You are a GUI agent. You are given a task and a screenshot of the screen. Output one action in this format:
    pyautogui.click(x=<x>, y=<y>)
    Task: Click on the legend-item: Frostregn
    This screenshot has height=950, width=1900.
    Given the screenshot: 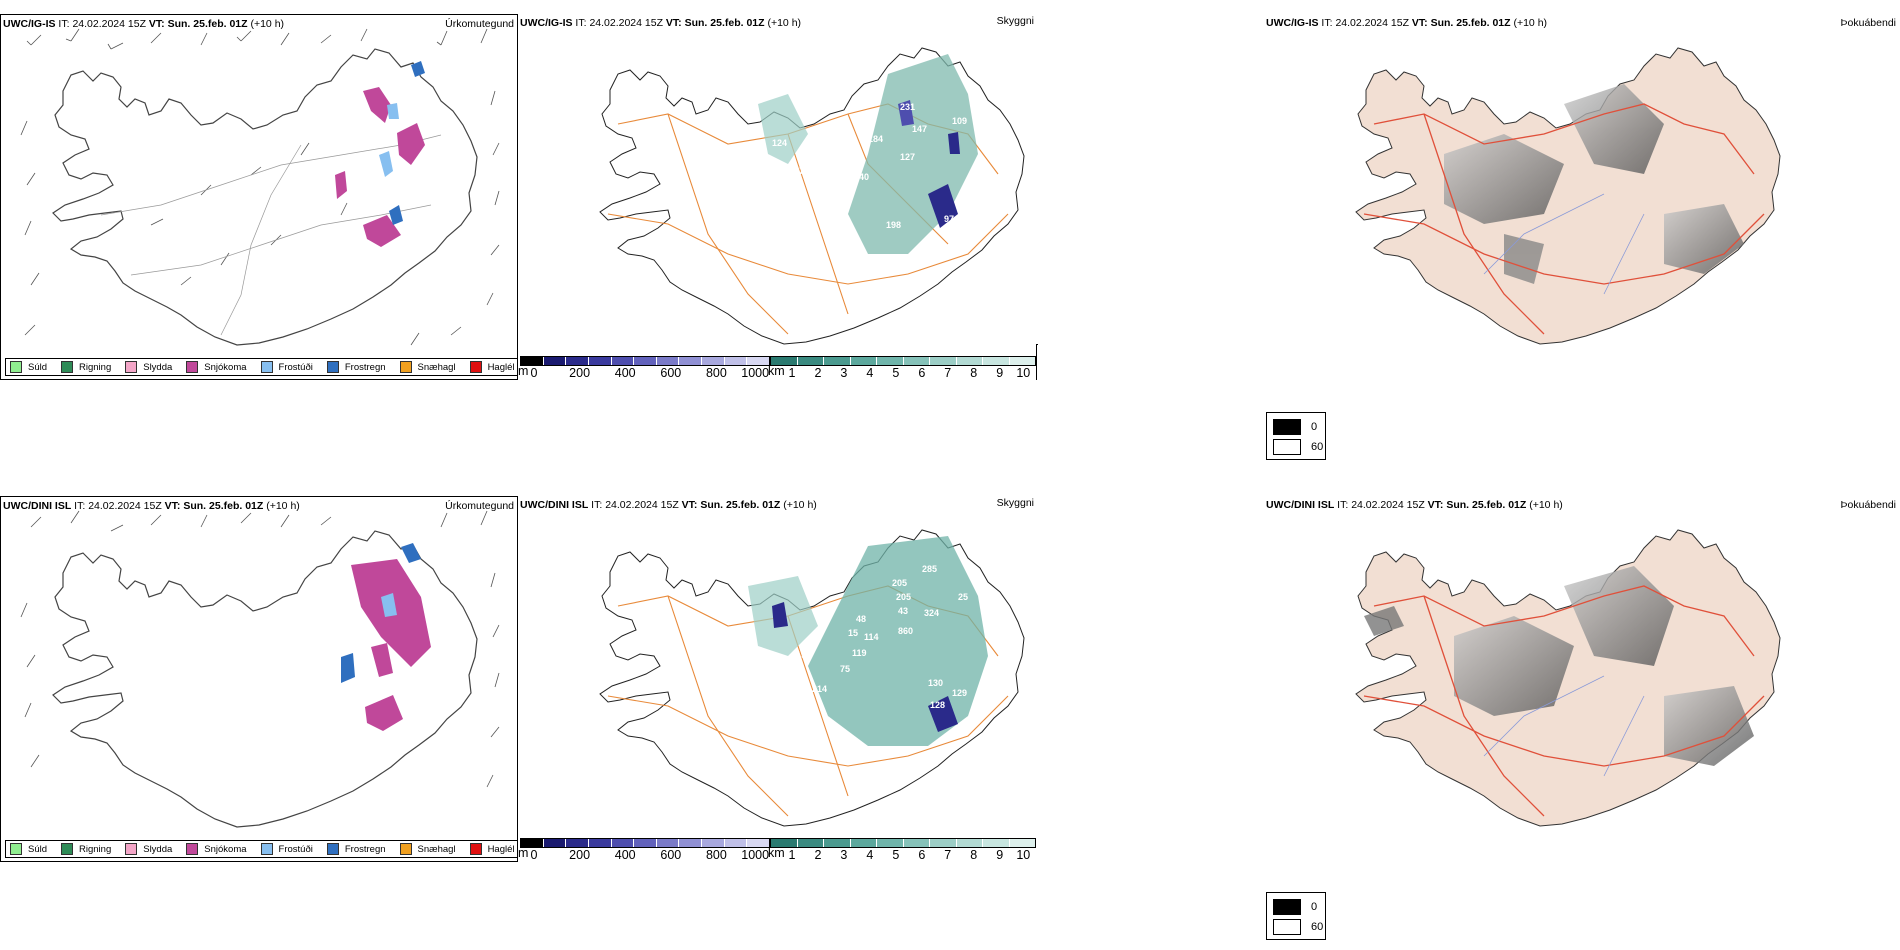 What is the action you would take?
    pyautogui.click(x=356, y=849)
    